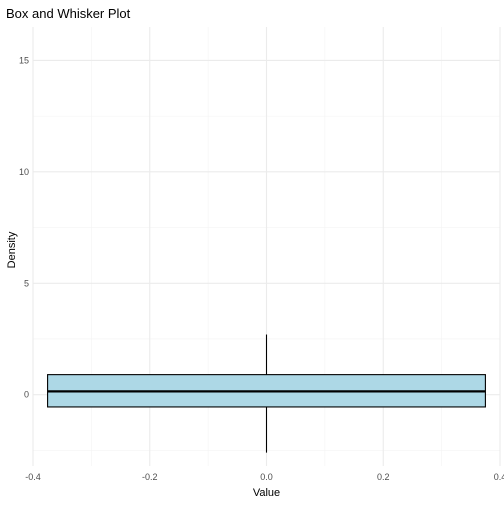  I want to click on x-tick-label: -0.4, so click(33, 477).